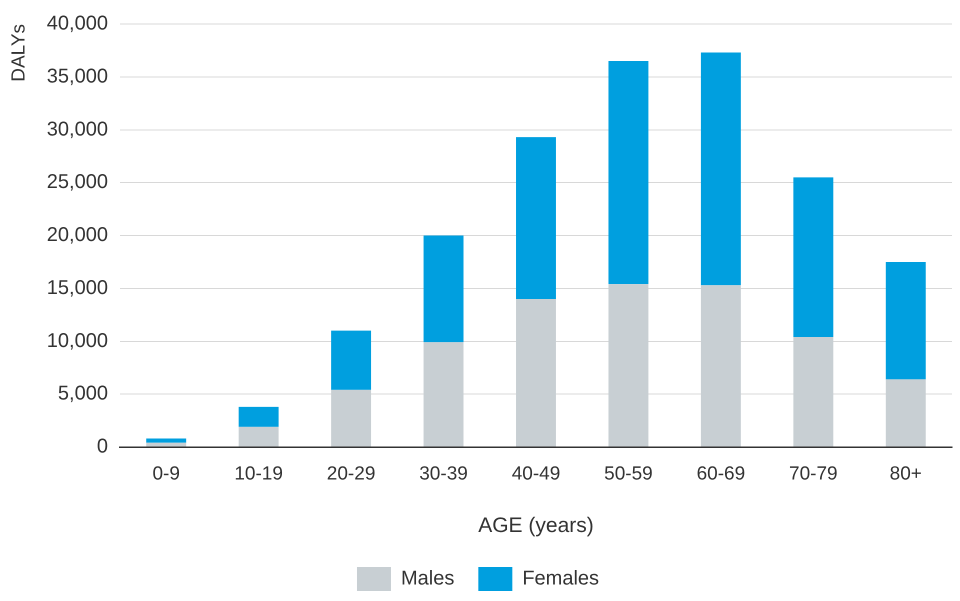 This screenshot has height=601, width=960. What do you see at coordinates (813, 474) in the screenshot?
I see `x-tick-label: 70-79` at bounding box center [813, 474].